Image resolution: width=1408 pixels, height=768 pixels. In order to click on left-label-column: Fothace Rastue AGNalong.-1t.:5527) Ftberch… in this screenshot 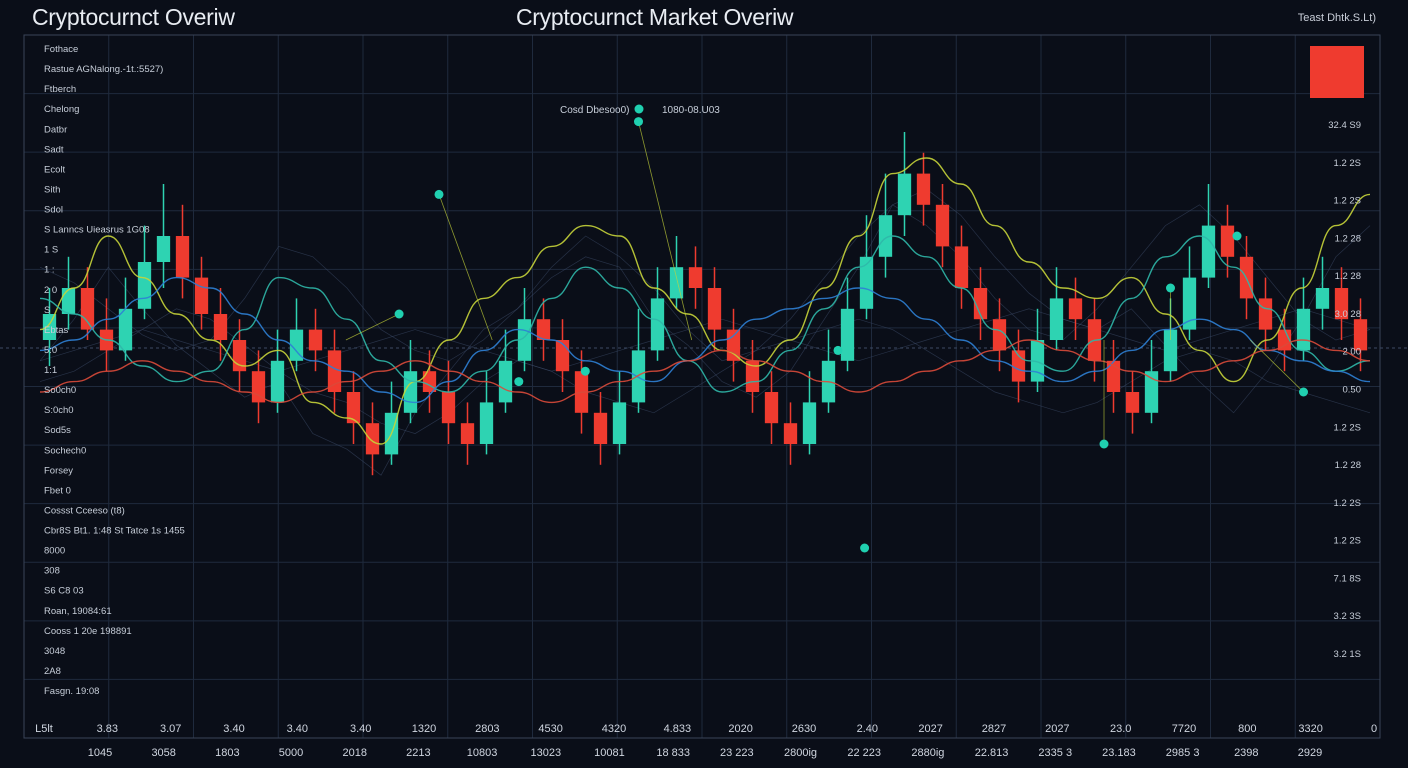, I will do `click(114, 370)`.